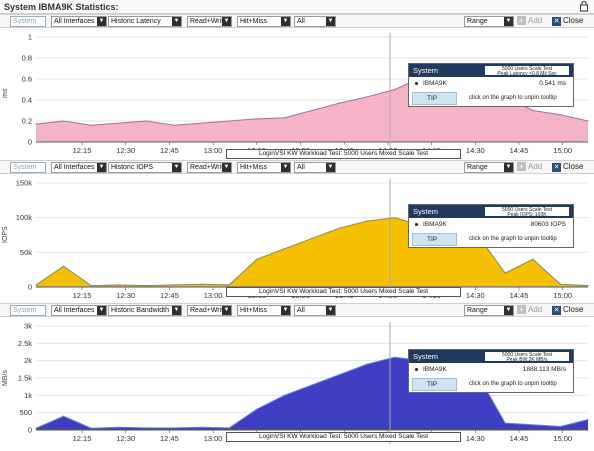 The image size is (594, 451). I want to click on tooltip-info-line1: 5000 Users Scale Test, so click(527, 210).